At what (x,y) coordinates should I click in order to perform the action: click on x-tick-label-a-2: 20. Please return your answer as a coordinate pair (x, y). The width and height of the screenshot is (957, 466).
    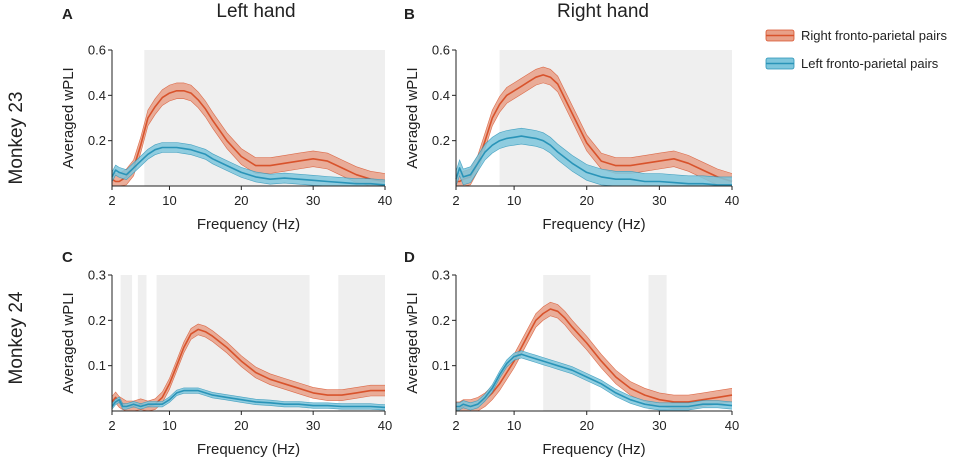
    Looking at the image, I should click on (241, 200).